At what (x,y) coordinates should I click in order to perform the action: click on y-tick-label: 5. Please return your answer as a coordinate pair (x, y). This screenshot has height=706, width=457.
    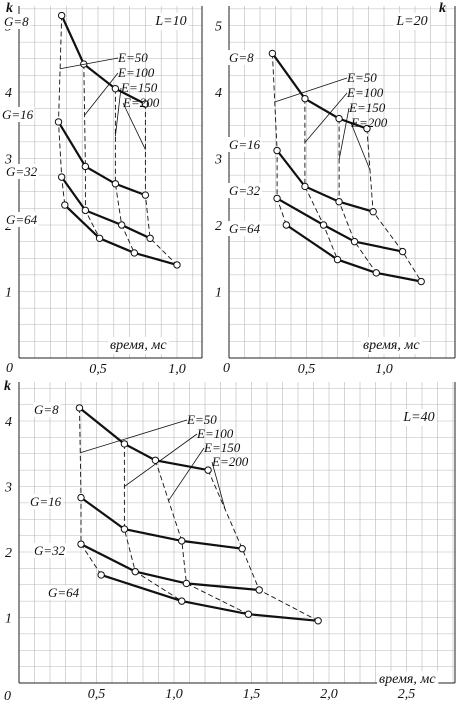
    Looking at the image, I should click on (218, 27).